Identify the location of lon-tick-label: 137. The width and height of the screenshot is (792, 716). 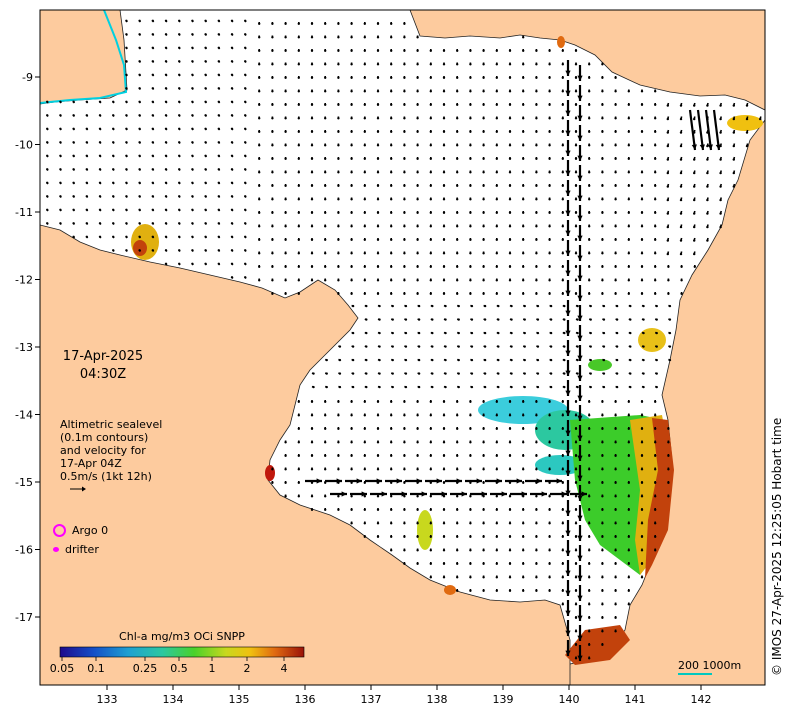
(371, 699).